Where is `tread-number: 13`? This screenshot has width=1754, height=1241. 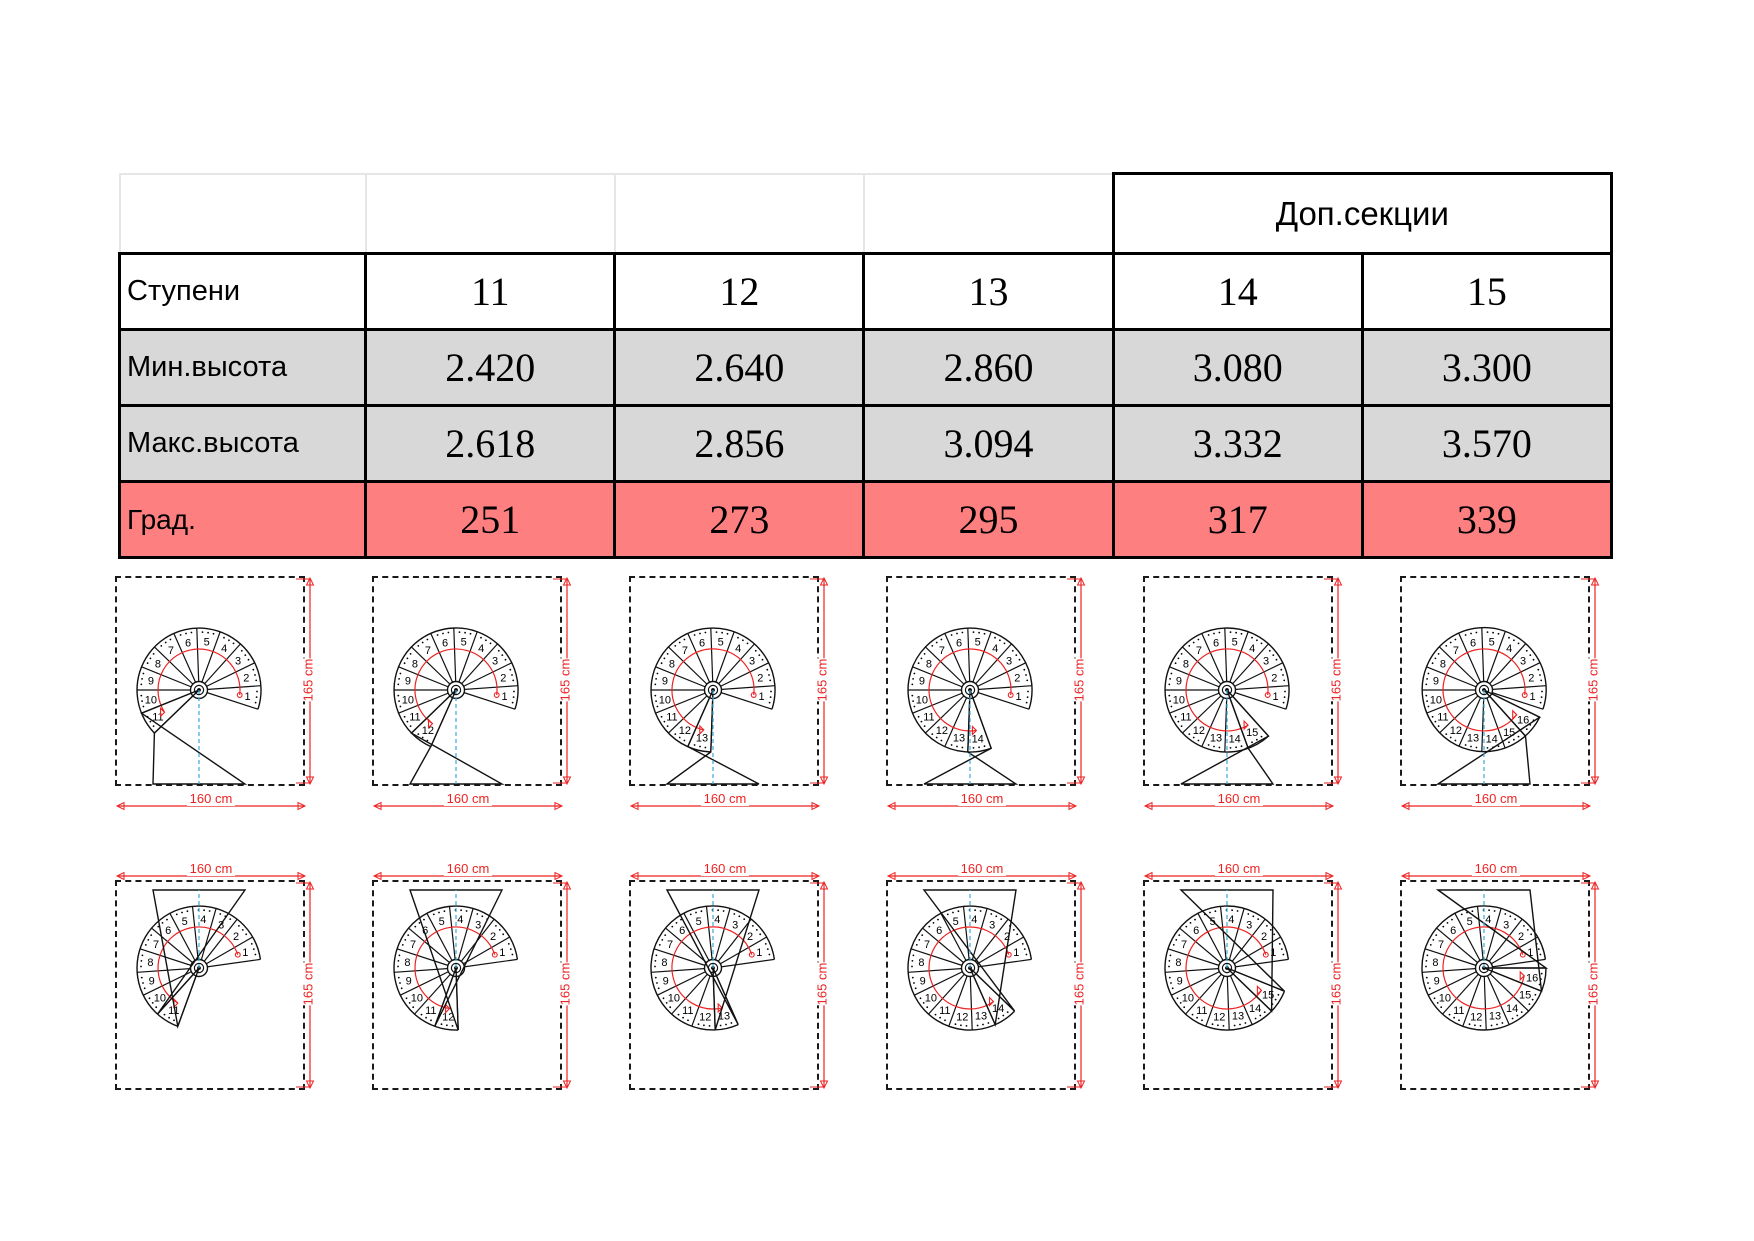 tread-number: 13 is located at coordinates (1216, 739).